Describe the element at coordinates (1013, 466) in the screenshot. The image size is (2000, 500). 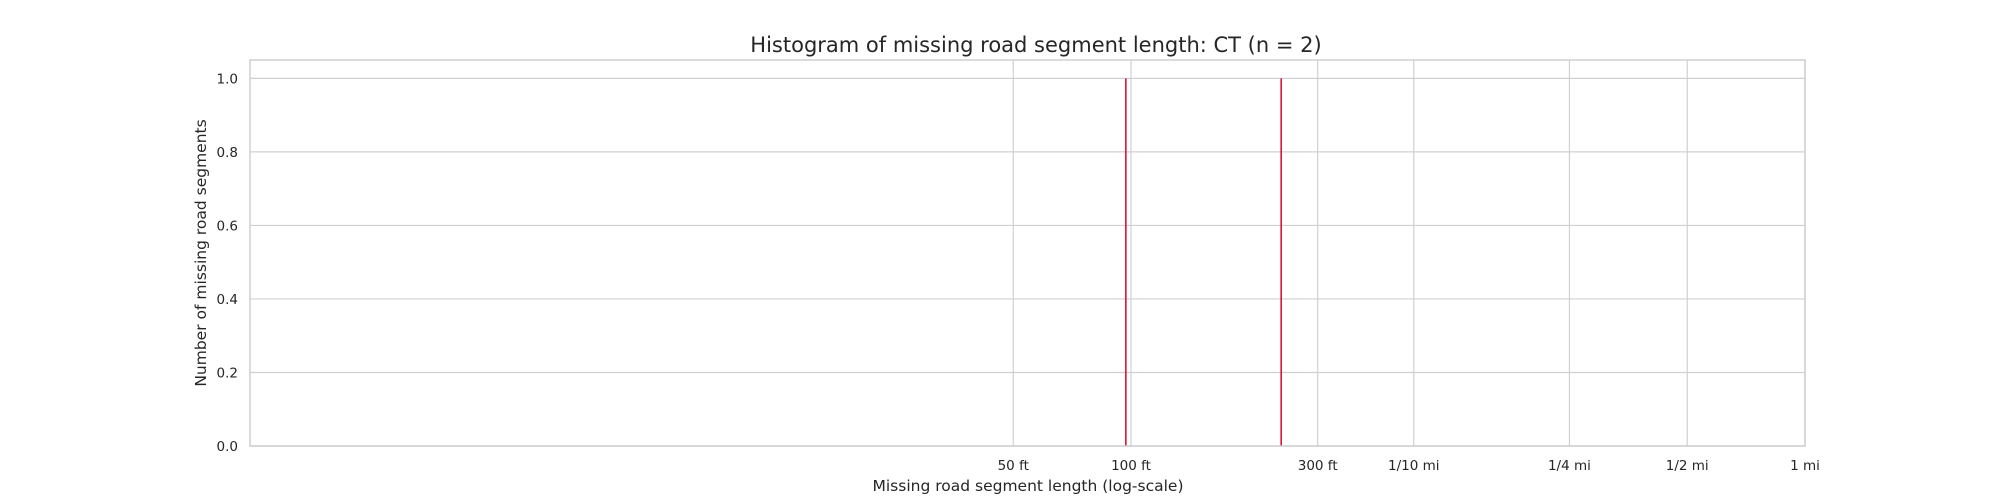
I see `x-tick-label: 50 ft` at that location.